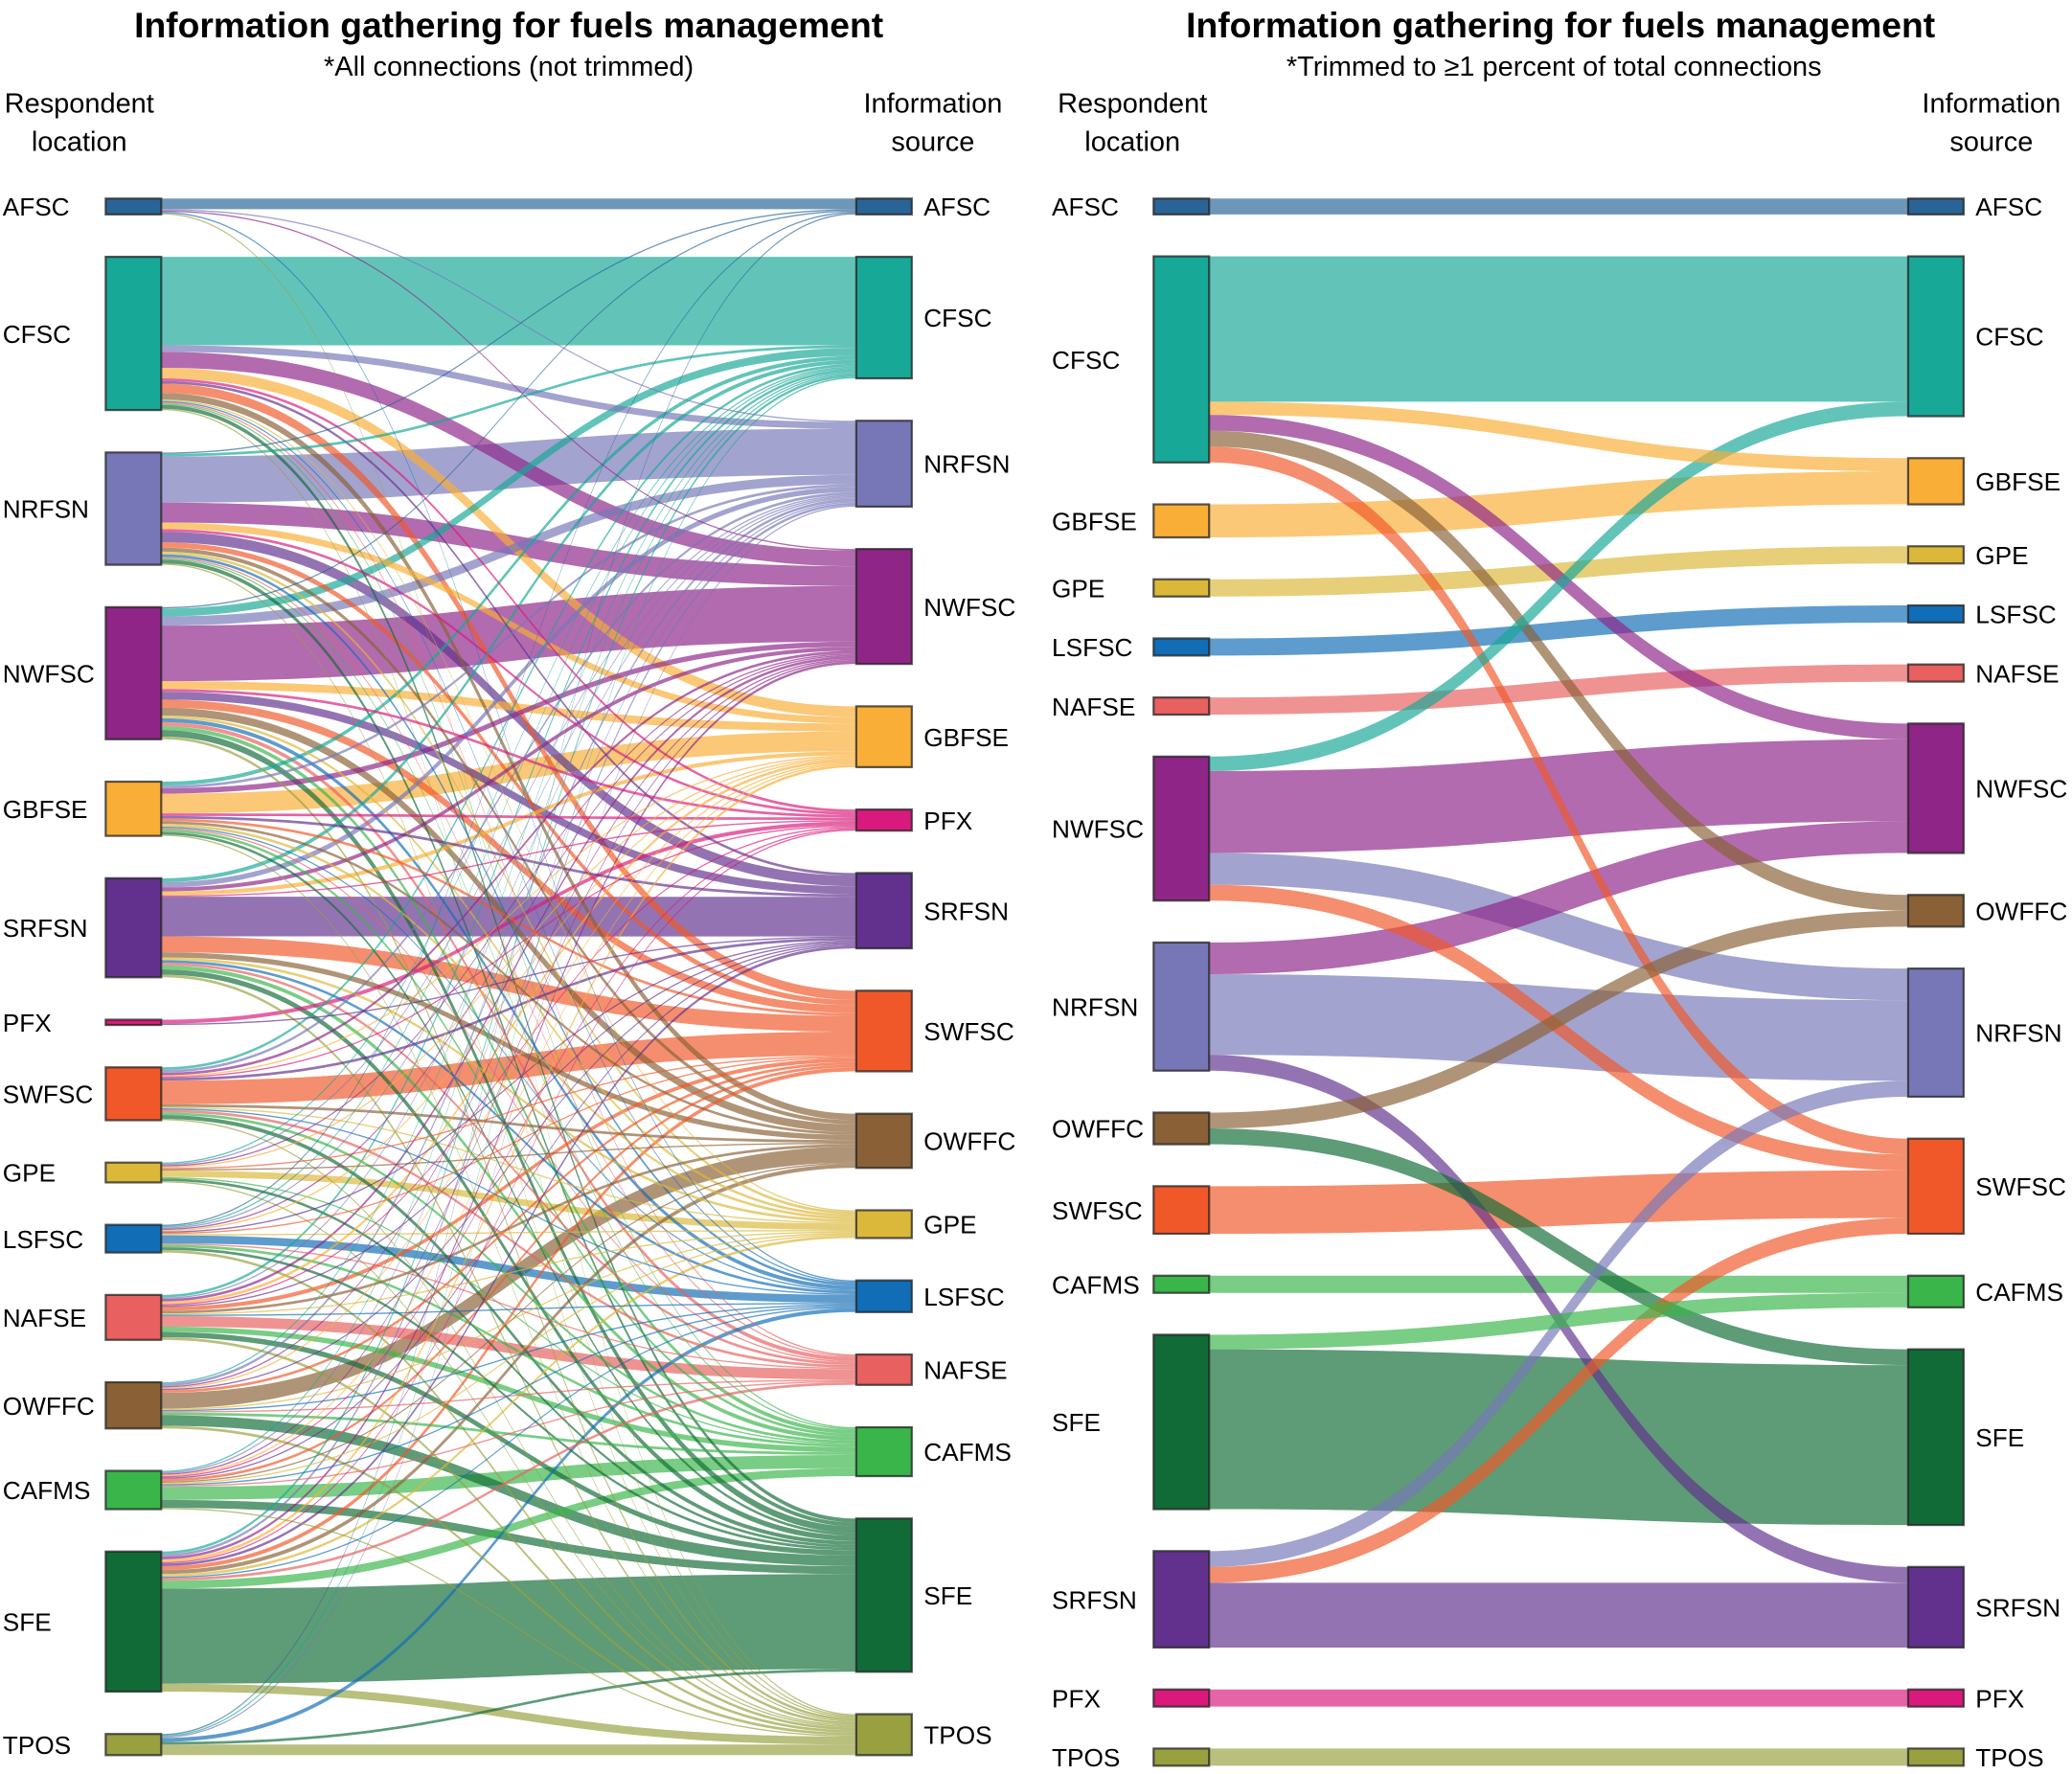  I want to click on link-nafse-to-srfsn, so click(508, 1125).